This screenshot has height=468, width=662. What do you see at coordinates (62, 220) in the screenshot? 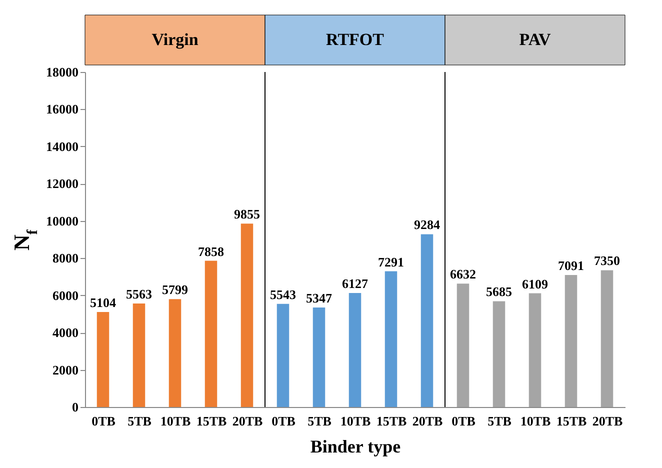
I see `y-tick-label: 10000` at bounding box center [62, 220].